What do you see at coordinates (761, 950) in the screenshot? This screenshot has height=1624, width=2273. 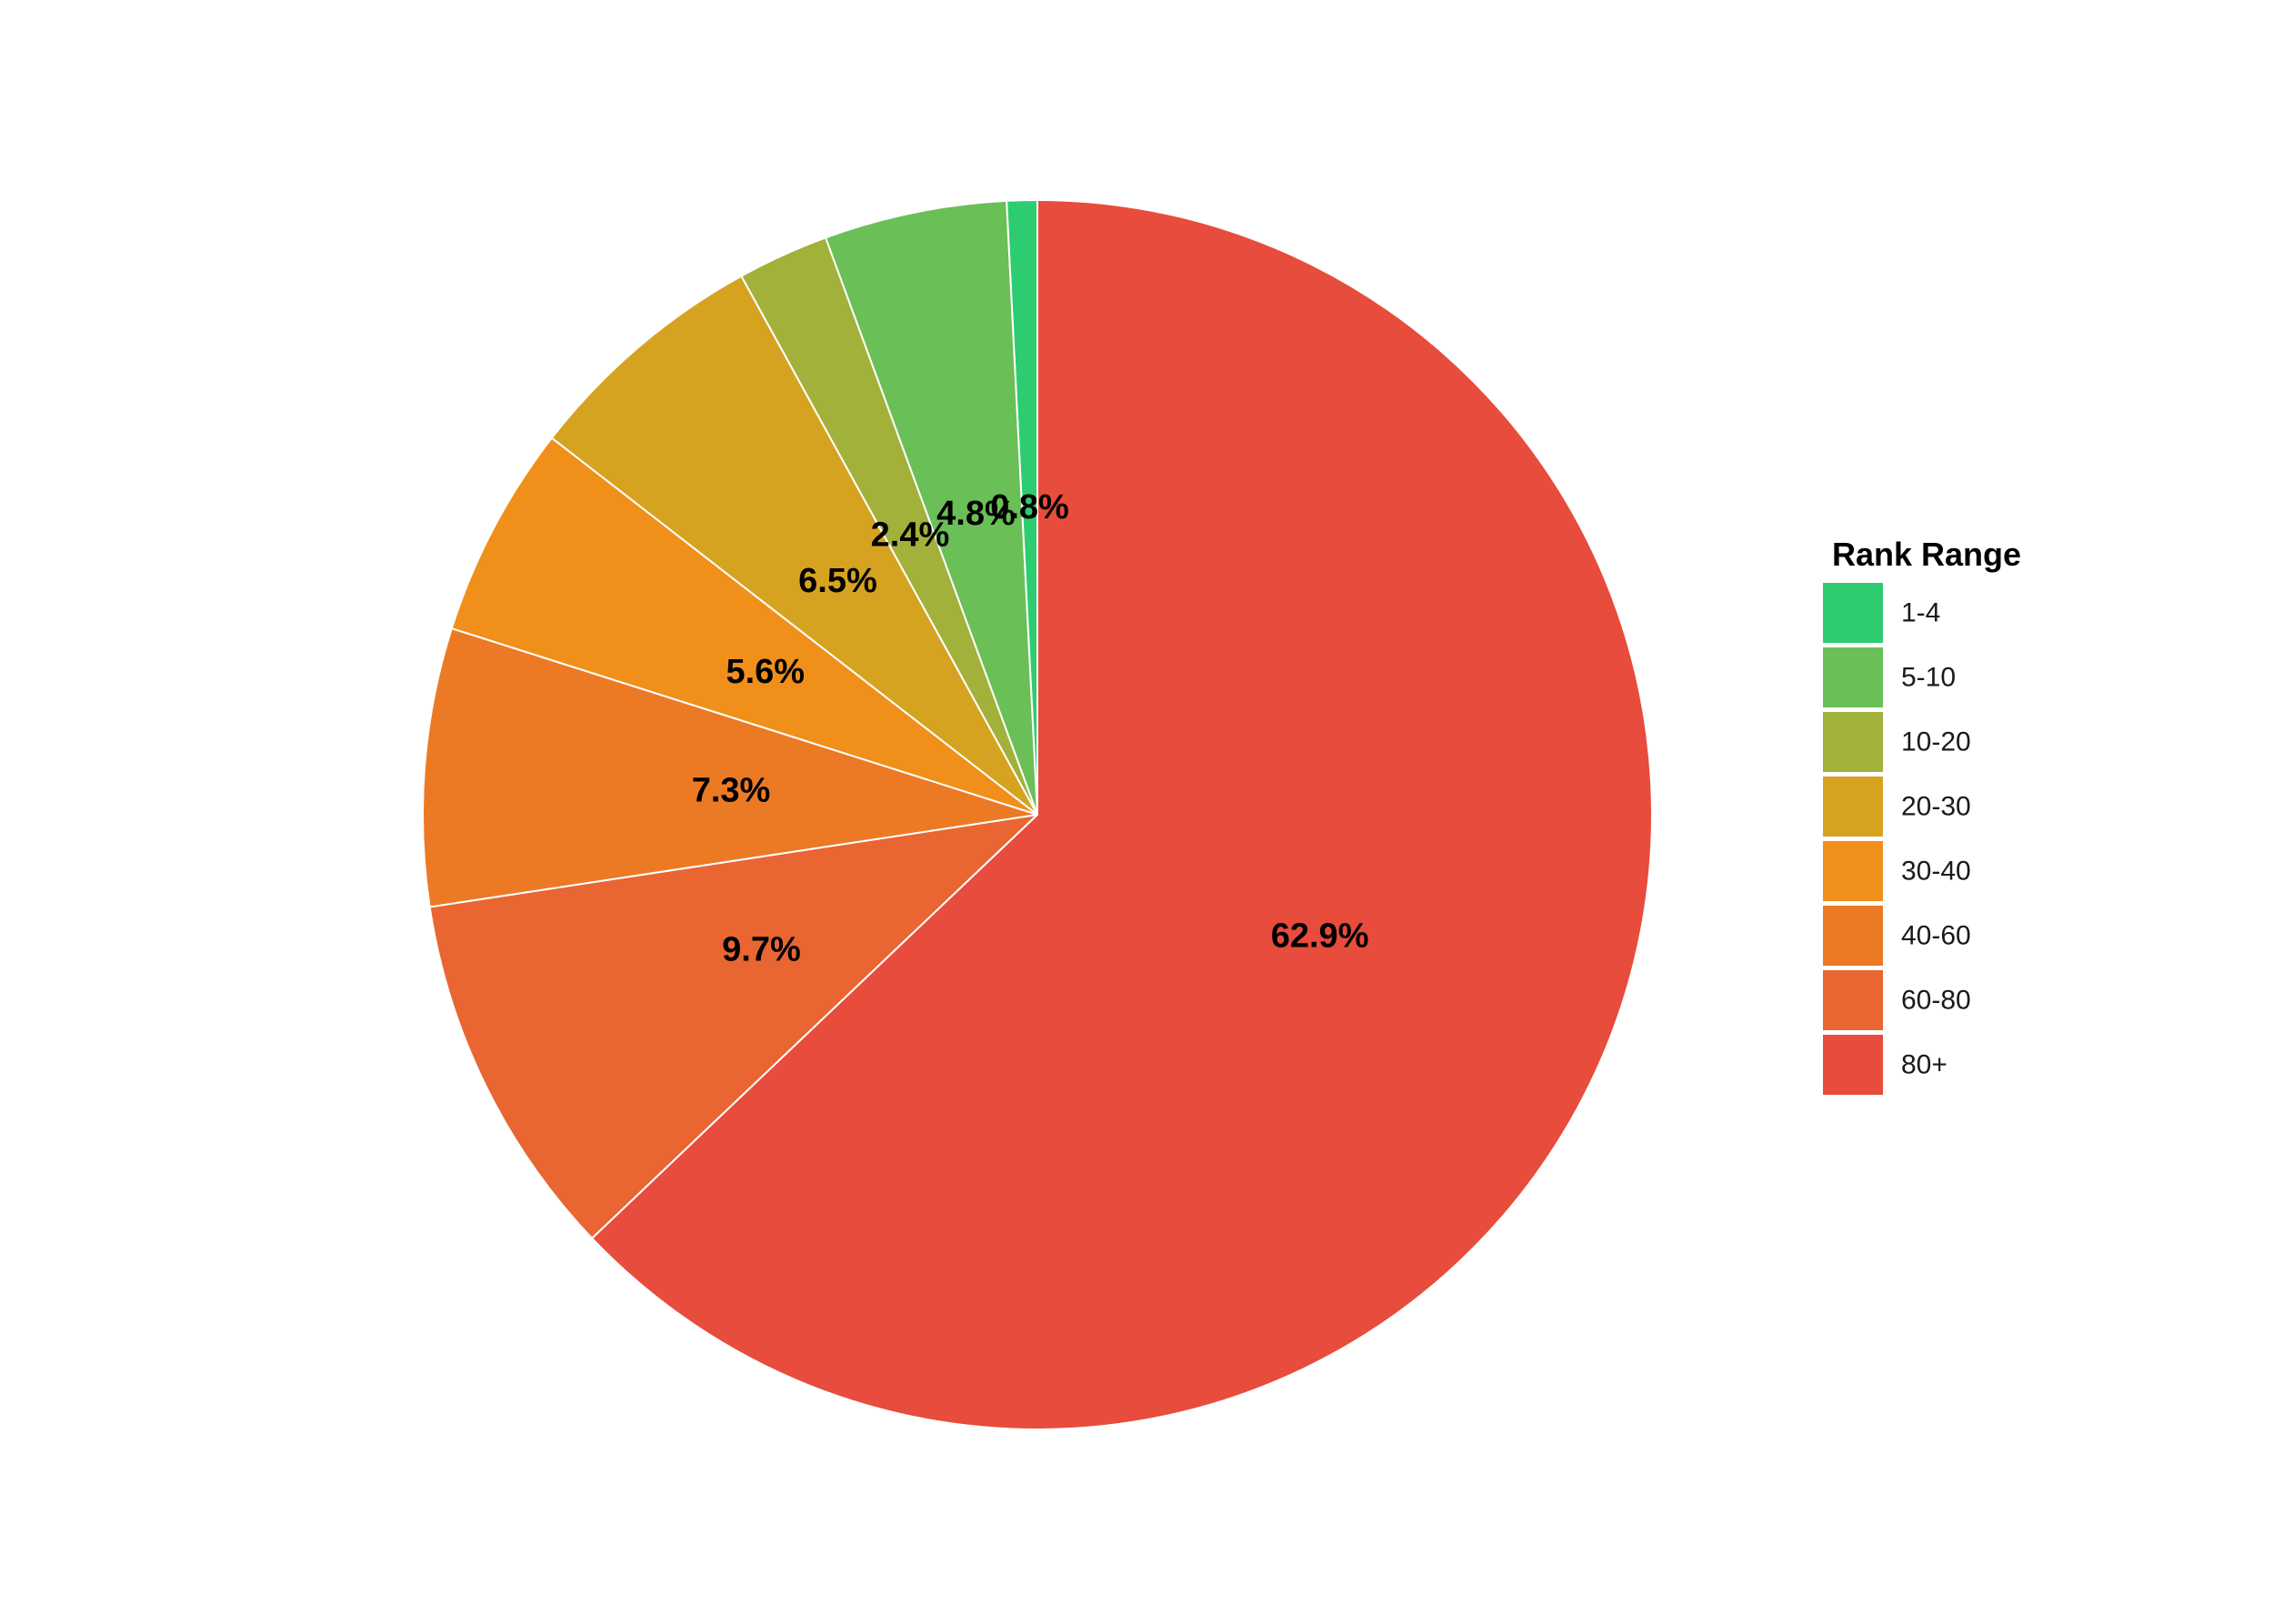 I see `slice-label-60-80: 9.7%` at bounding box center [761, 950].